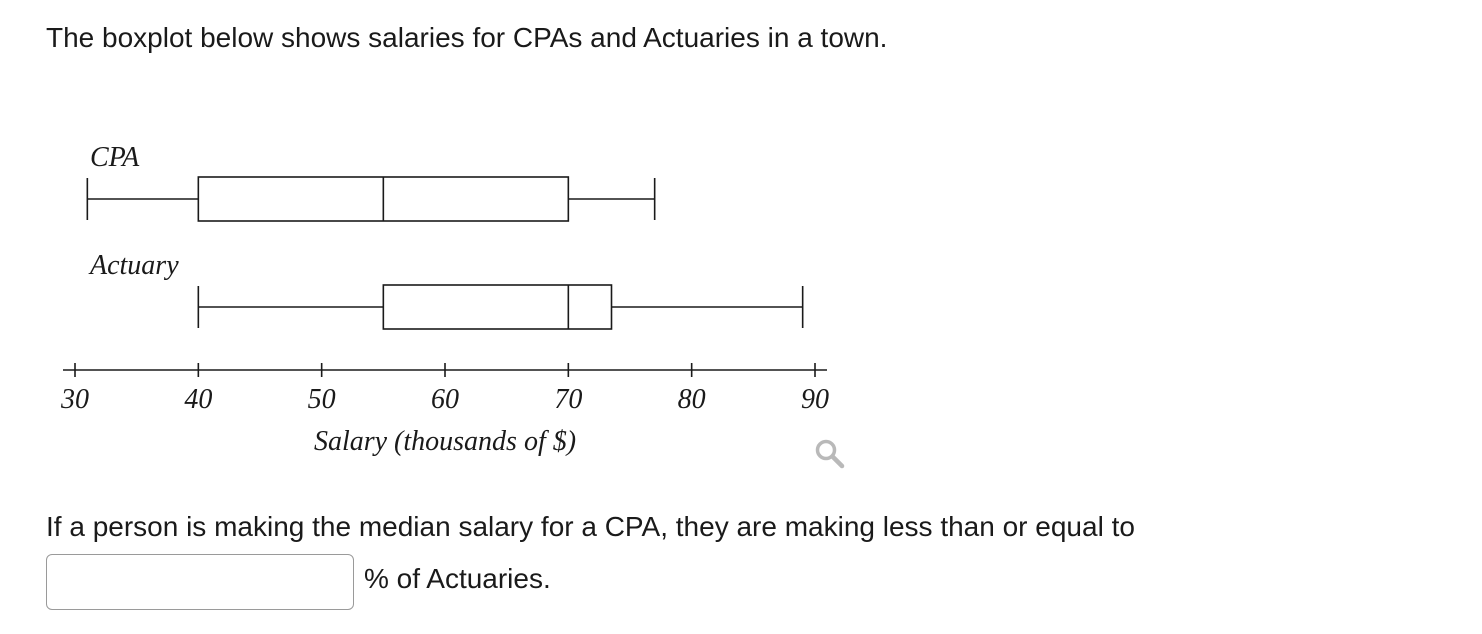 Image resolution: width=1482 pixels, height=634 pixels. What do you see at coordinates (568, 399) in the screenshot?
I see `x-tick-label-70: 70` at bounding box center [568, 399].